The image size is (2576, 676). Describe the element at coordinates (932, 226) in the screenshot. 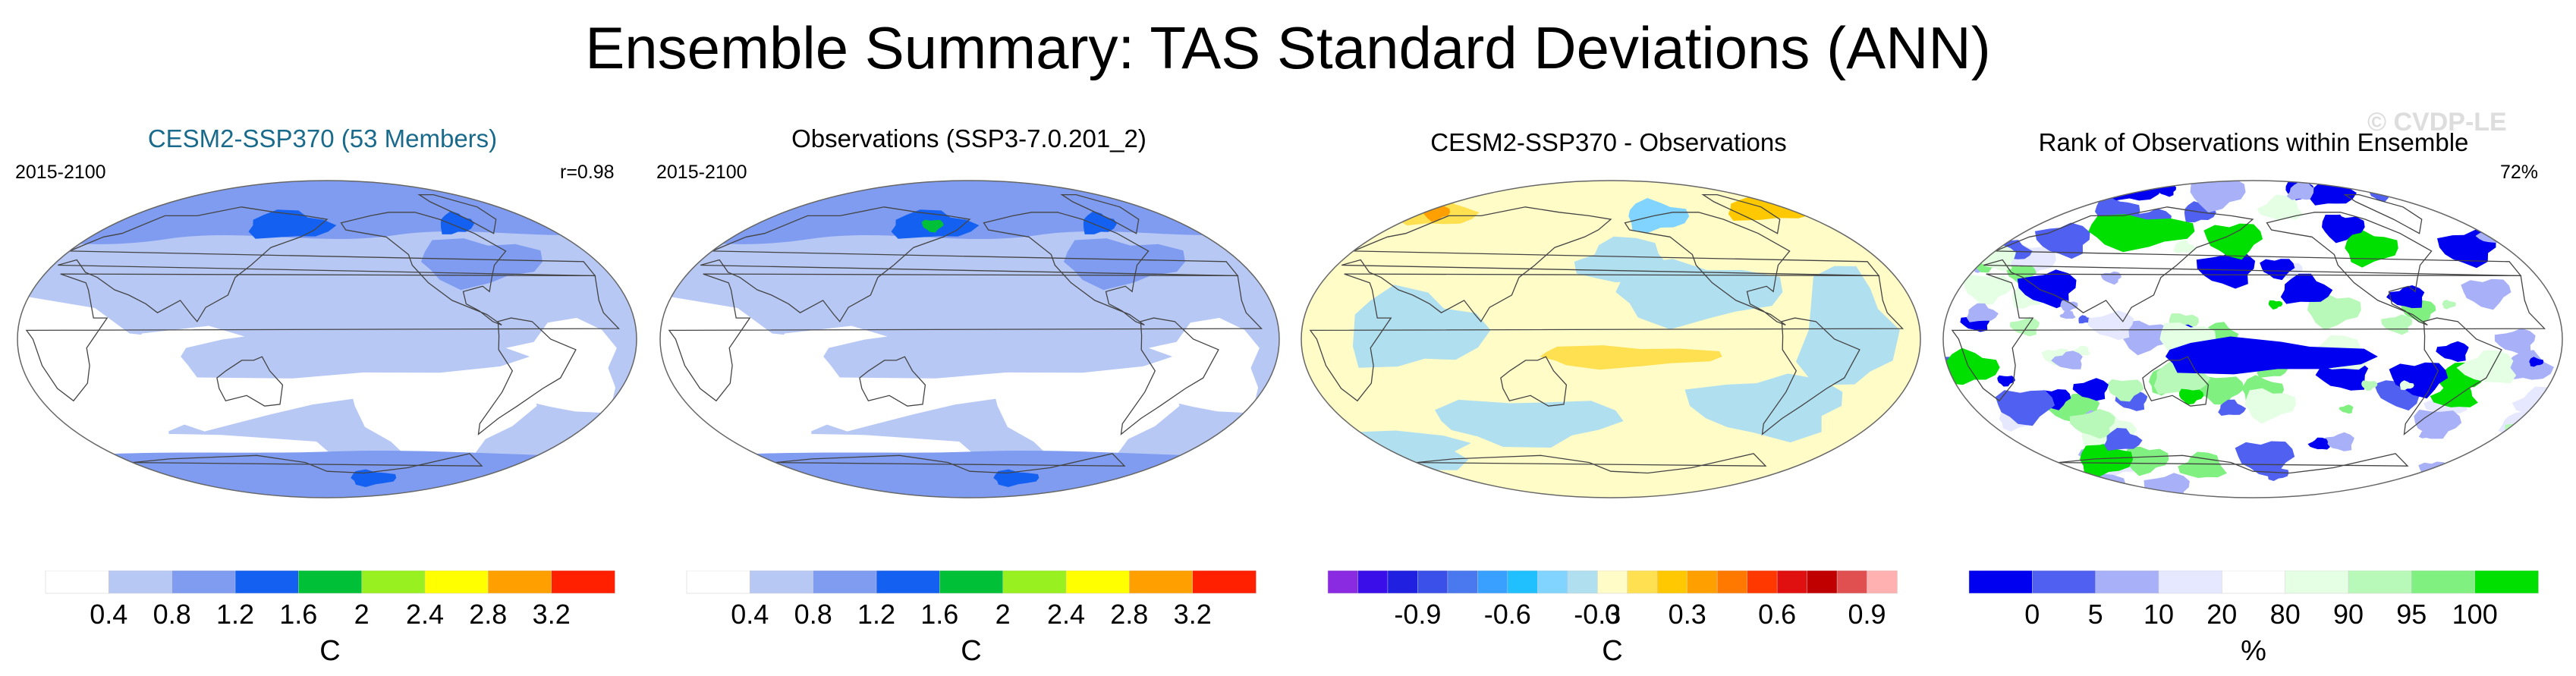

I see `region-siberia-peak` at that location.